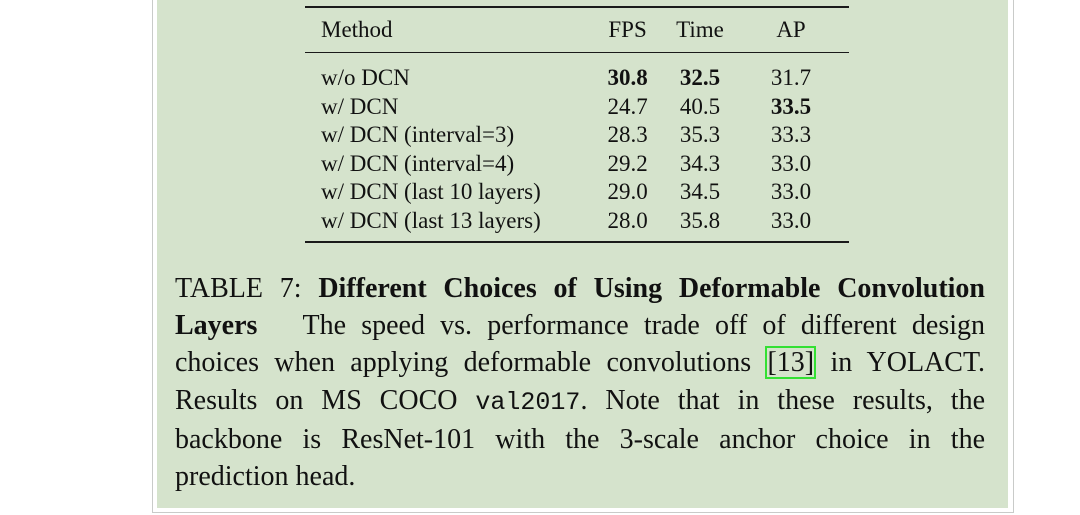 This screenshot has width=1080, height=515. I want to click on cell-time: 32.5, so click(700, 77).